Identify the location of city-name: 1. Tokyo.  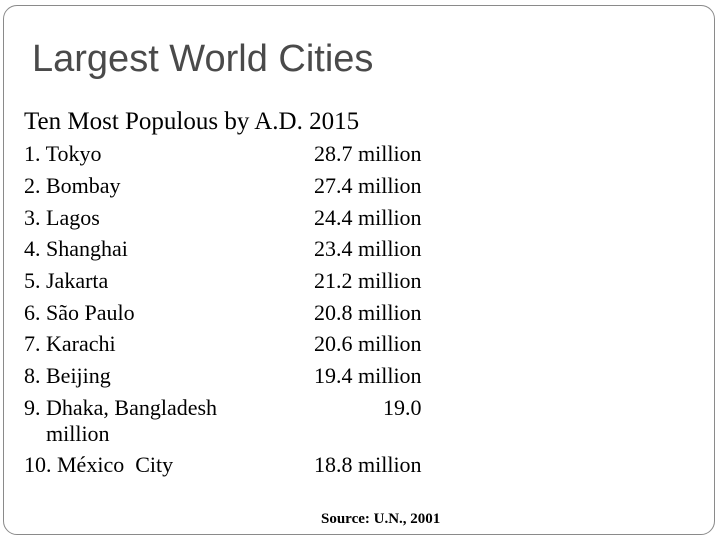
(63, 153).